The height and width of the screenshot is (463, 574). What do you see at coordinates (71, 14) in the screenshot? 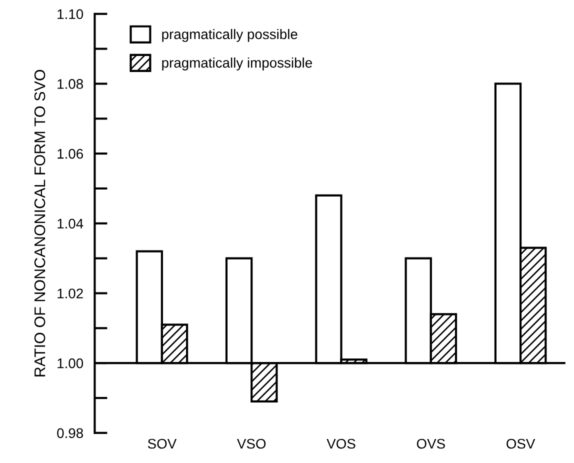
I see `text: 1.10` at bounding box center [71, 14].